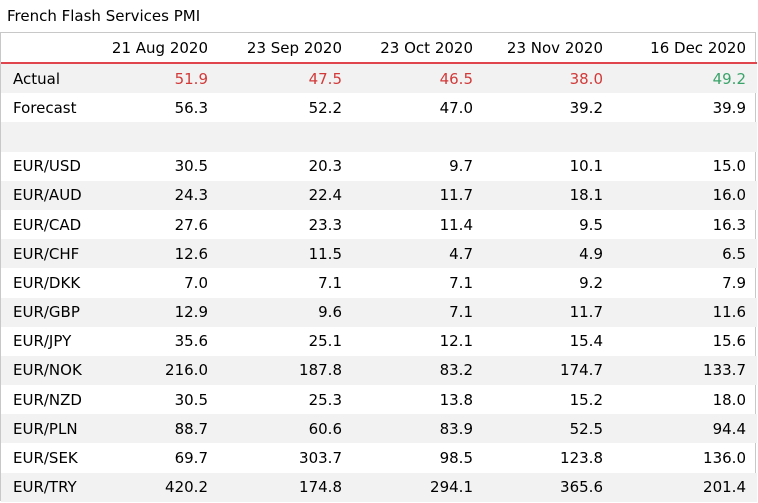 The image size is (758, 503). What do you see at coordinates (549, 370) in the screenshot?
I see `pair-value: 174.7` at bounding box center [549, 370].